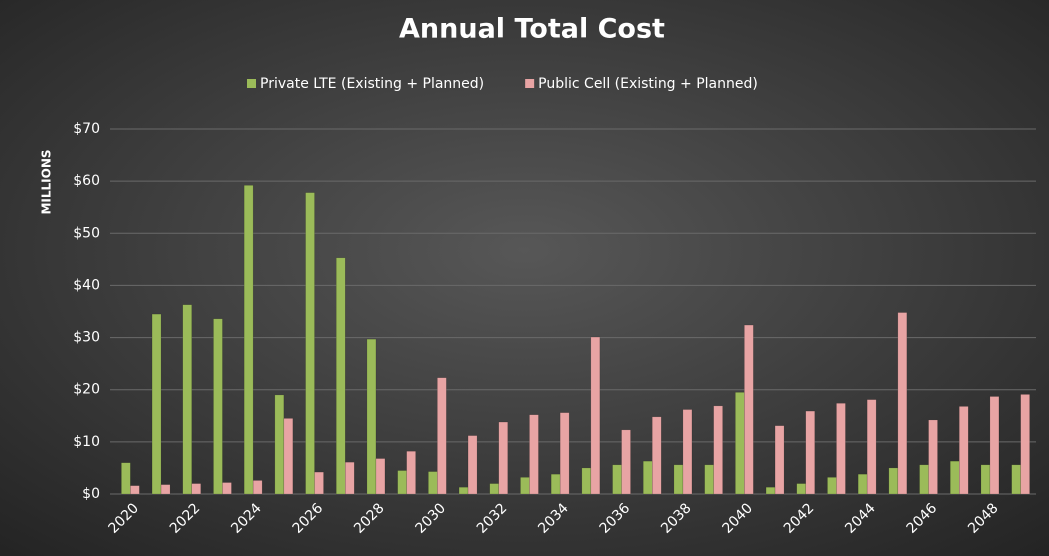 This screenshot has height=556, width=1049. I want to click on y-axis-label: MILLIONS, so click(47, 181).